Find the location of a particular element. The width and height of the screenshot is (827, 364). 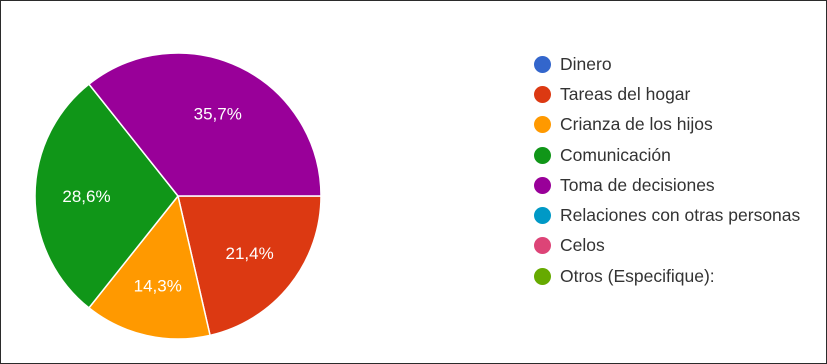

legend-swatch-celos is located at coordinates (542, 246).